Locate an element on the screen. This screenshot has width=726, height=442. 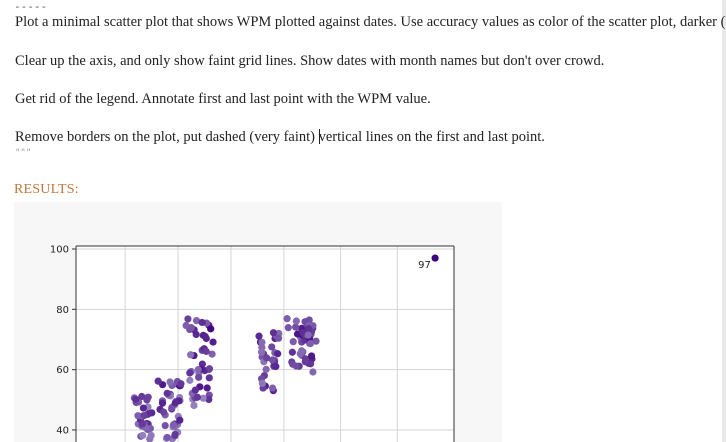
y-tick-label: 80 is located at coordinates (62, 310).